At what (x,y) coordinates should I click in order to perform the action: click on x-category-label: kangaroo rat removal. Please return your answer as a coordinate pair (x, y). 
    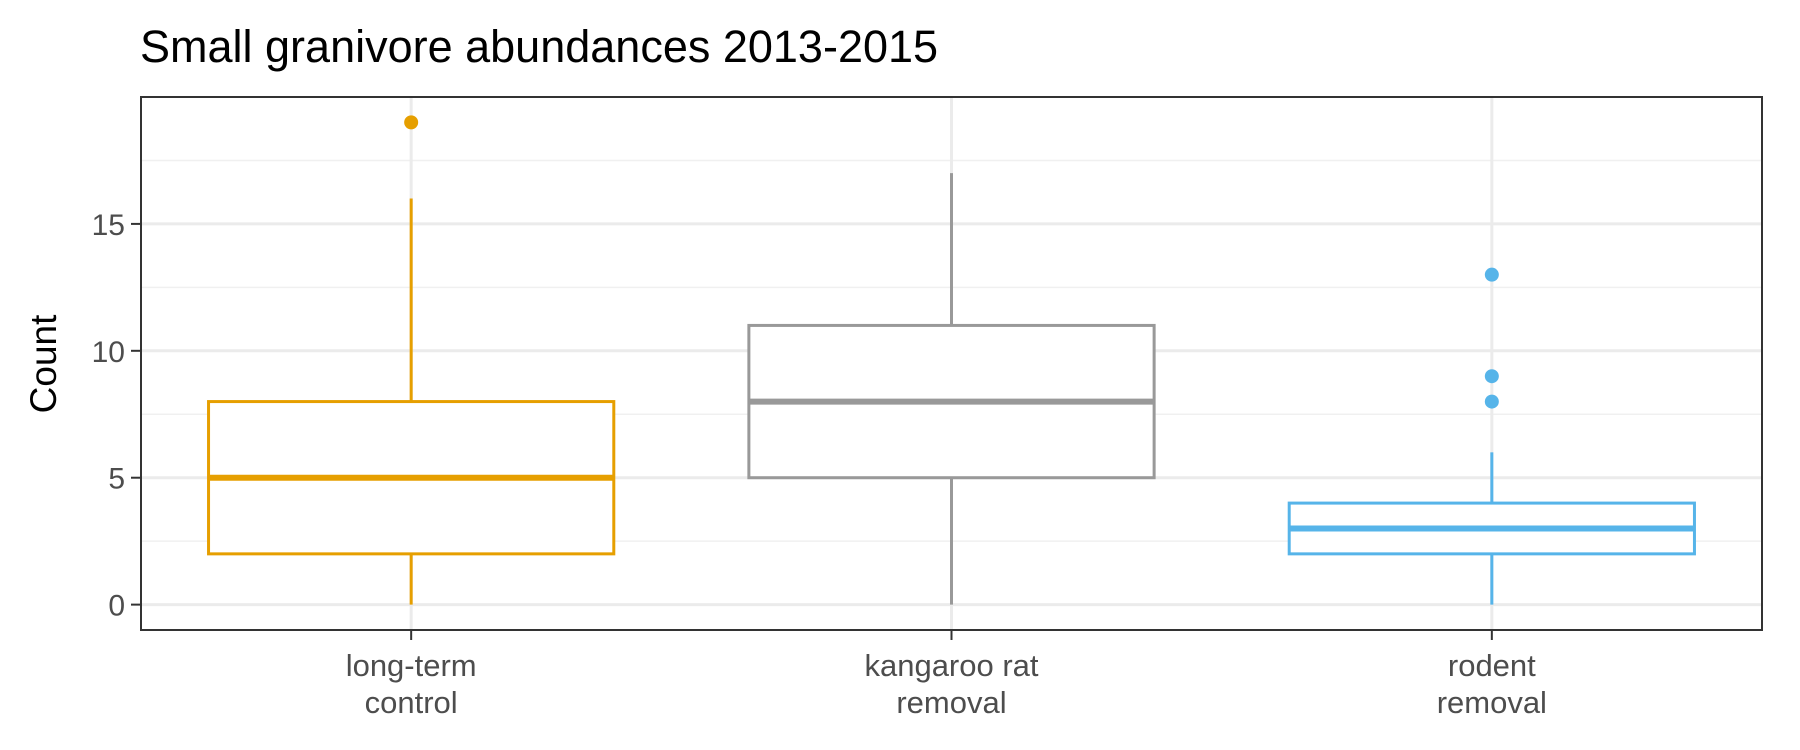
    Looking at the image, I should click on (951, 684).